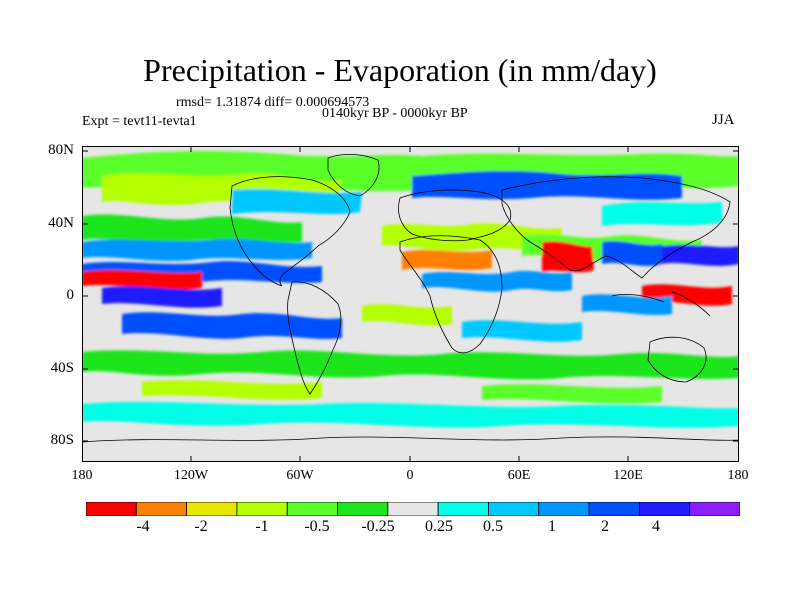 The height and width of the screenshot is (600, 800). Describe the element at coordinates (61, 223) in the screenshot. I see `lat-label-40n: 40N` at that location.